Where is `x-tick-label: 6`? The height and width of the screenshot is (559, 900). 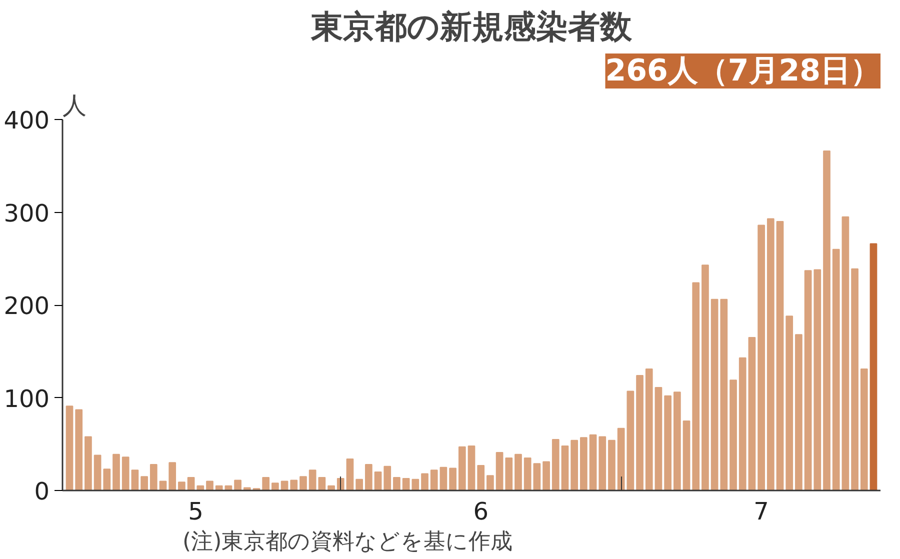
x-tick-label: 6 is located at coordinates (480, 512).